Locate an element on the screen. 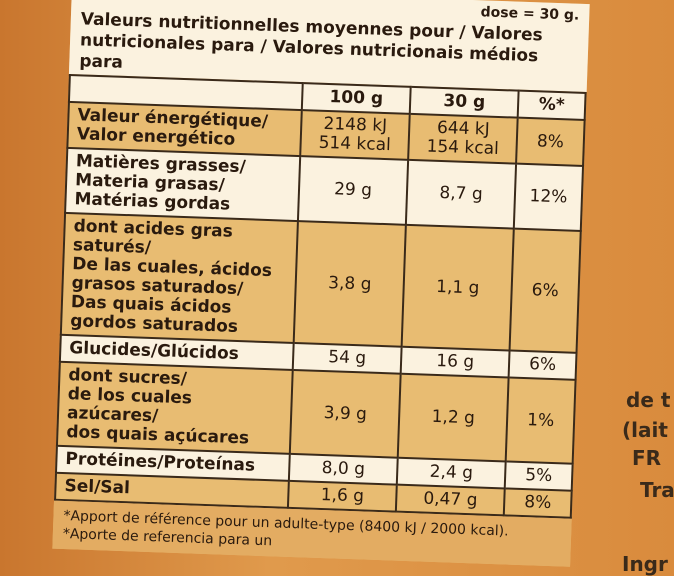  value-line: 154 kcal is located at coordinates (463, 147).